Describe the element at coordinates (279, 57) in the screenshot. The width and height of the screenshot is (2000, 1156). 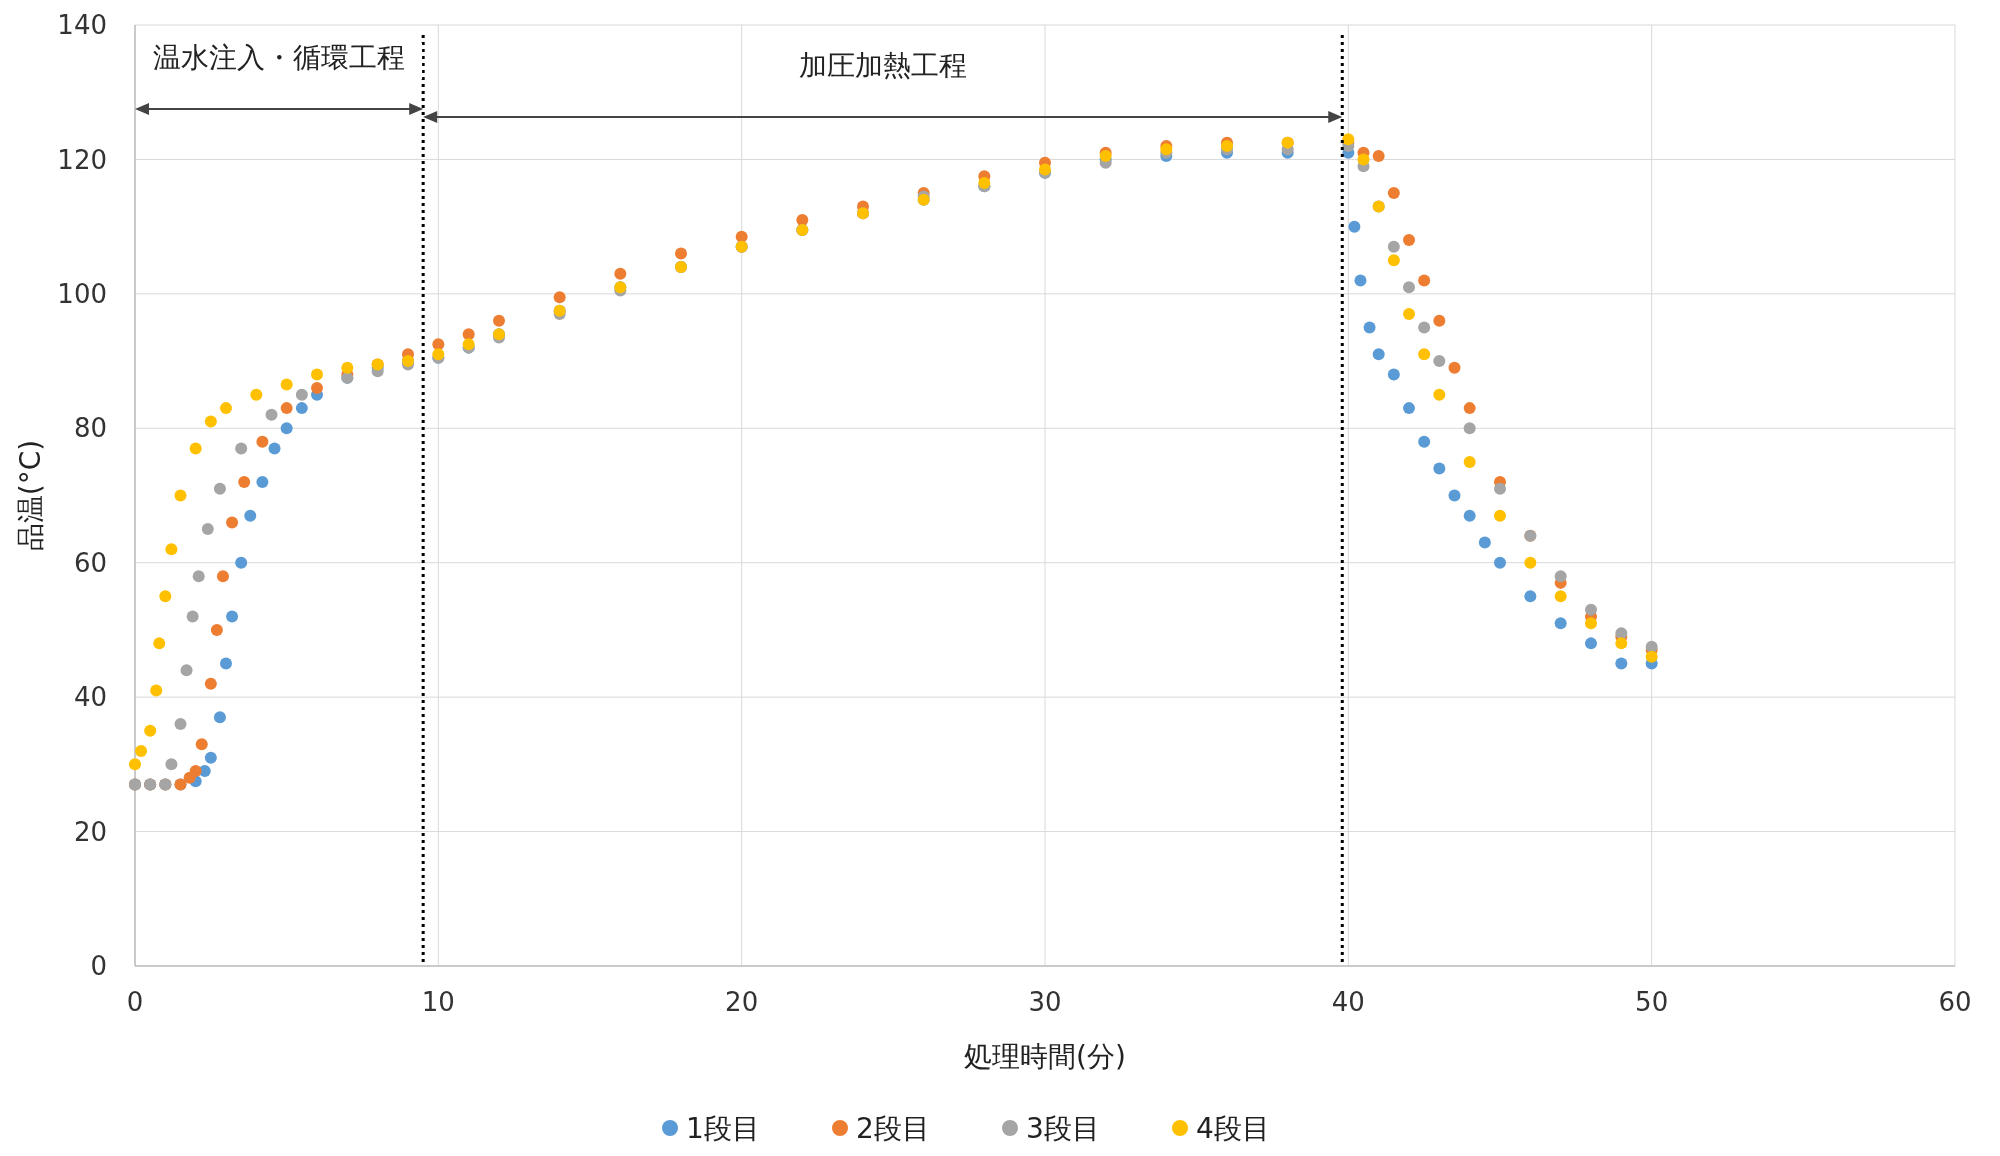
I see `annotation: 温水注入・循環工程` at that location.